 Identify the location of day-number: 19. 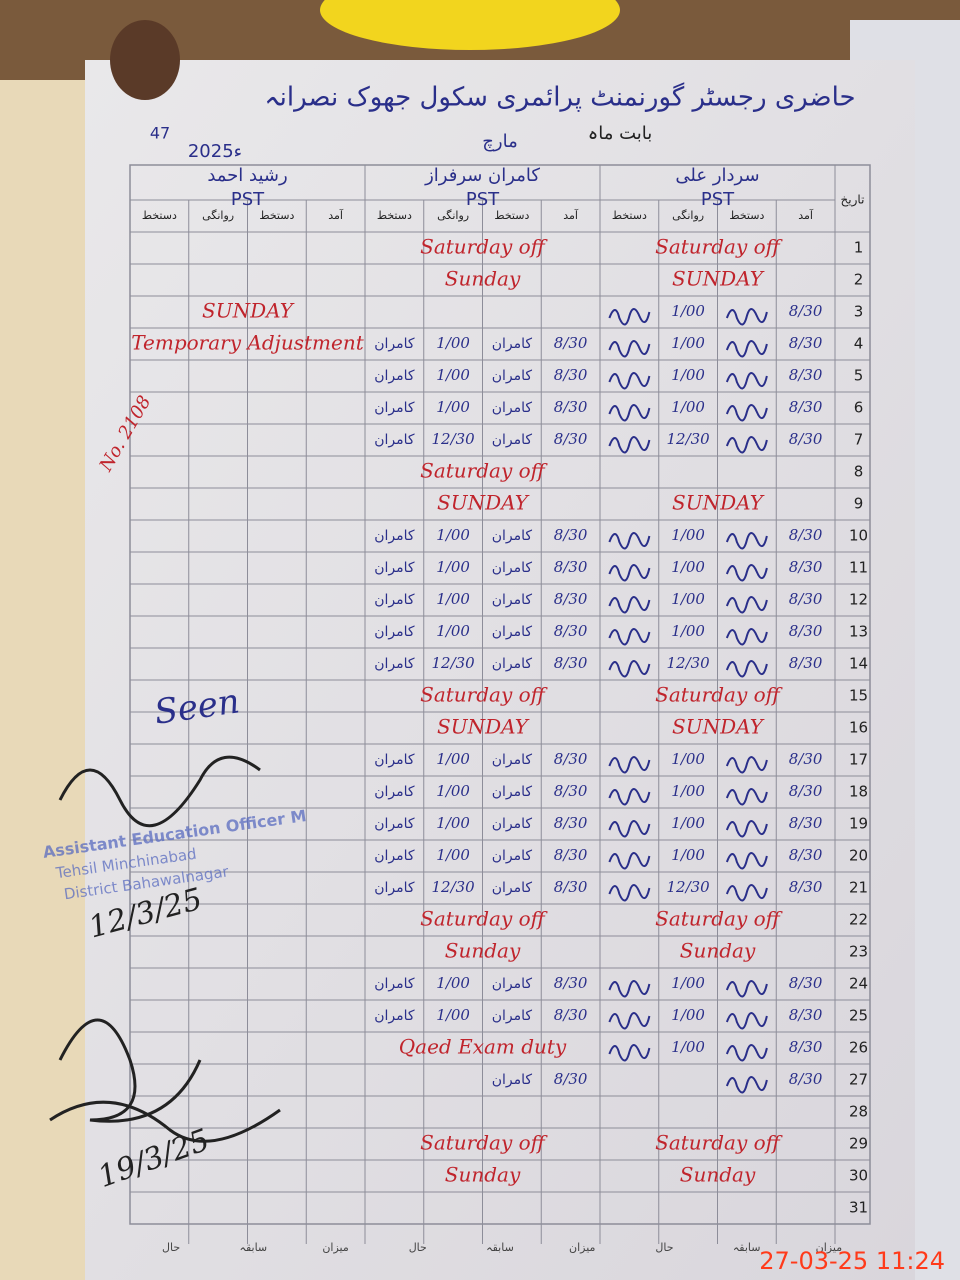
(858, 824).